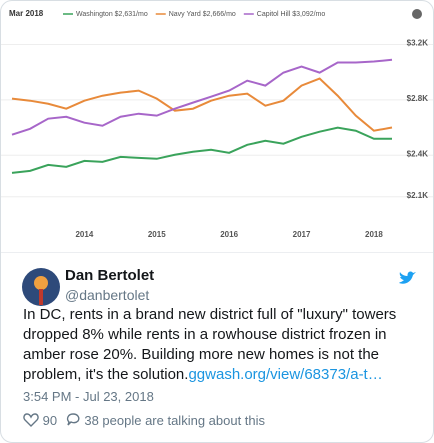 The image size is (434, 443). What do you see at coordinates (84, 234) in the screenshot?
I see `x-tick-label: 2014` at bounding box center [84, 234].